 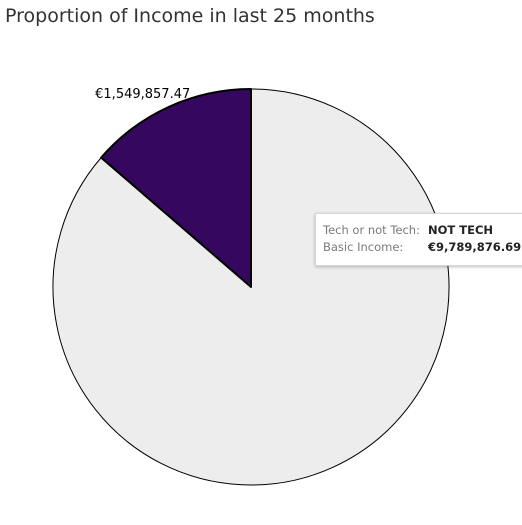 I want to click on pie-slice-tech, so click(x=176, y=188).